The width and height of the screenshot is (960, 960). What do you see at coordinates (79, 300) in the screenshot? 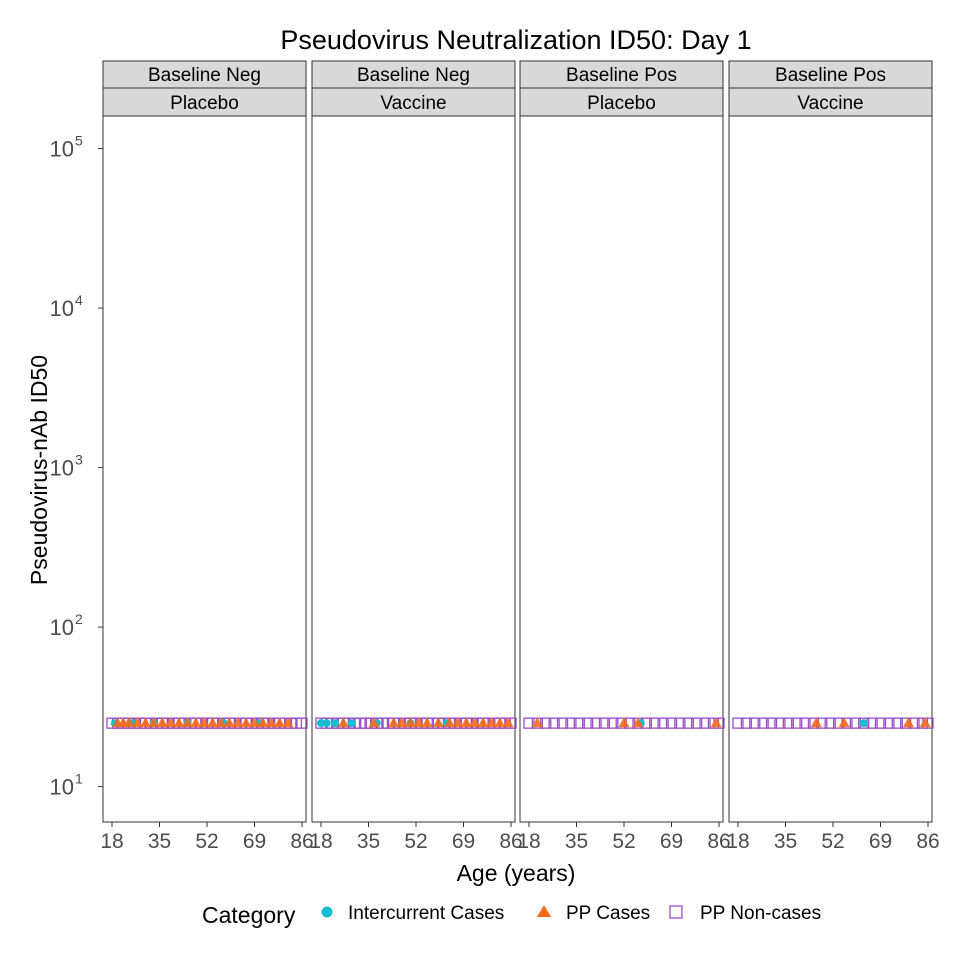
I see `y-tick-exponent: 4` at bounding box center [79, 300].